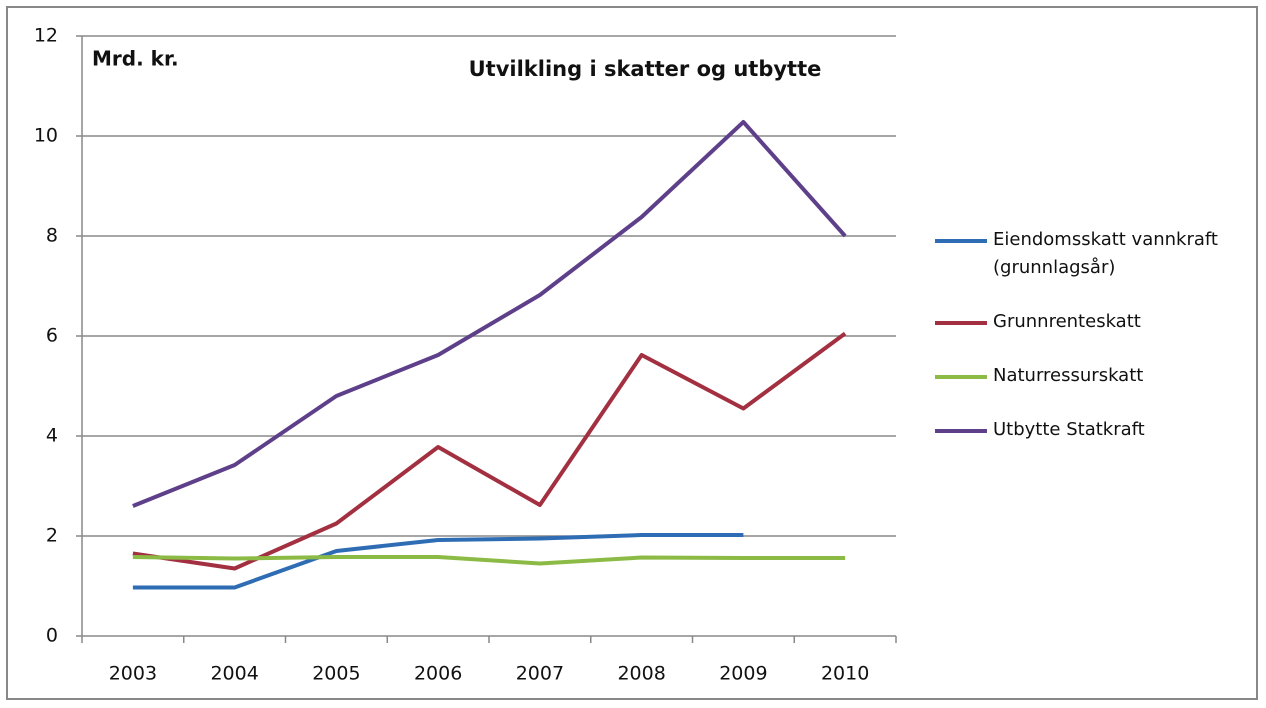  Describe the element at coordinates (1105, 253) in the screenshot. I see `legend-label: Eiendomsskatt vannkraft (grunnlagsår)` at that location.